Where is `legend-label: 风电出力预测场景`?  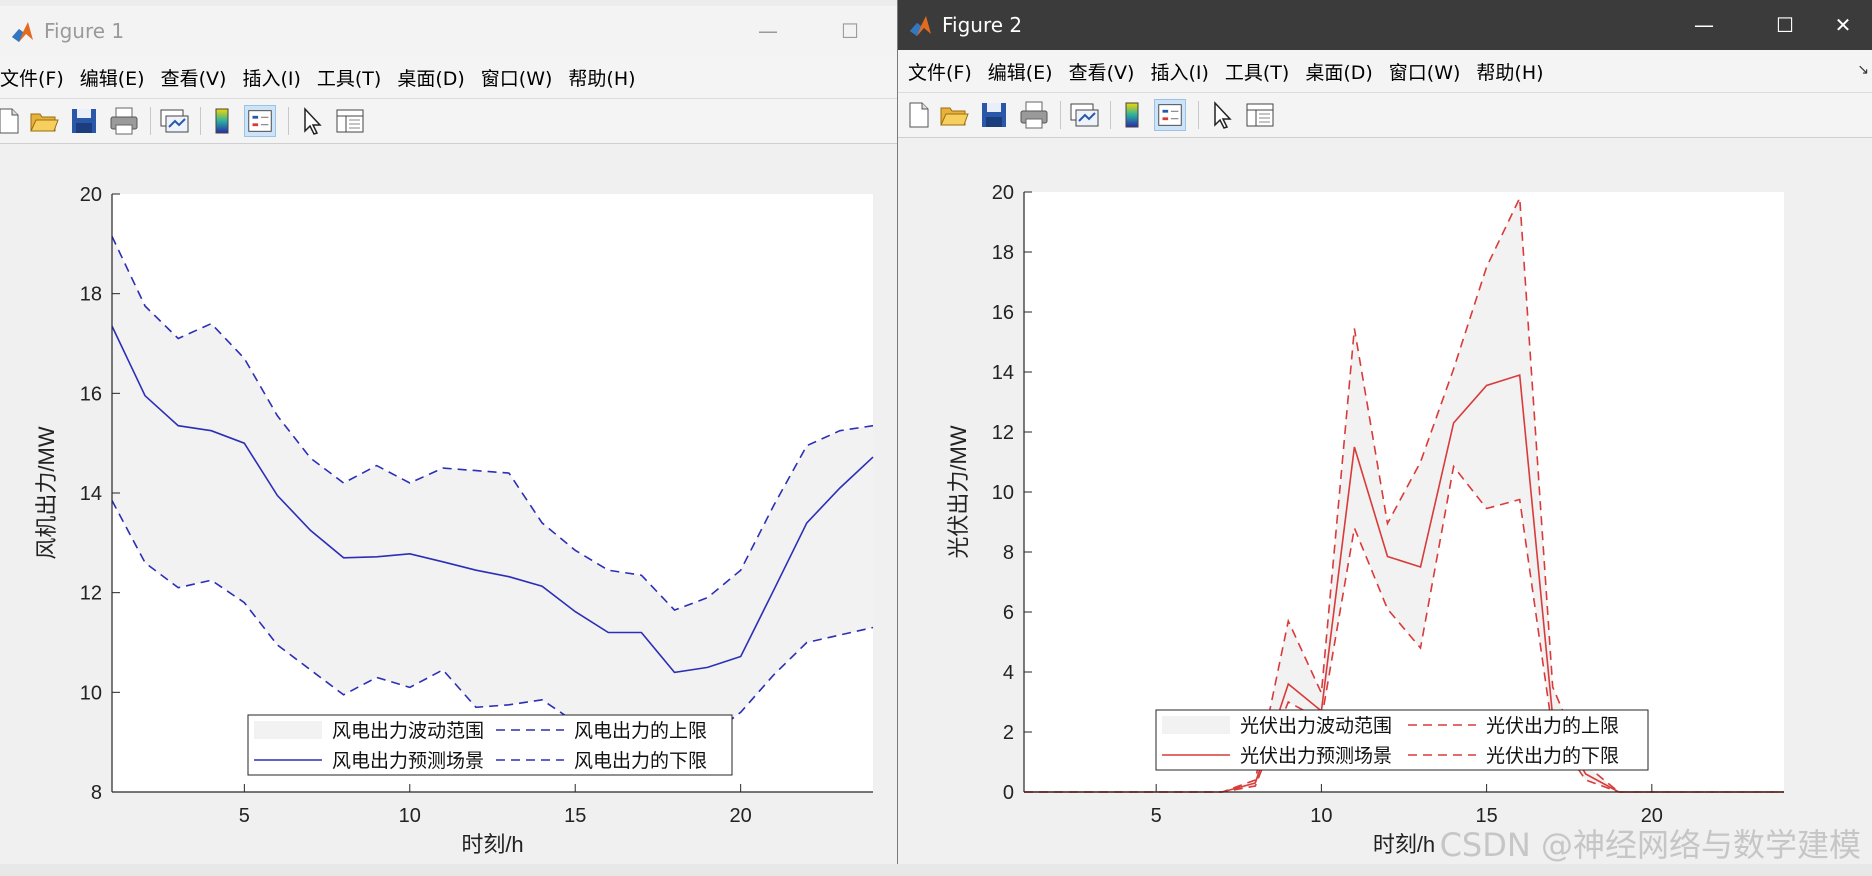
legend-label: 风电出力预测场景 is located at coordinates (408, 761).